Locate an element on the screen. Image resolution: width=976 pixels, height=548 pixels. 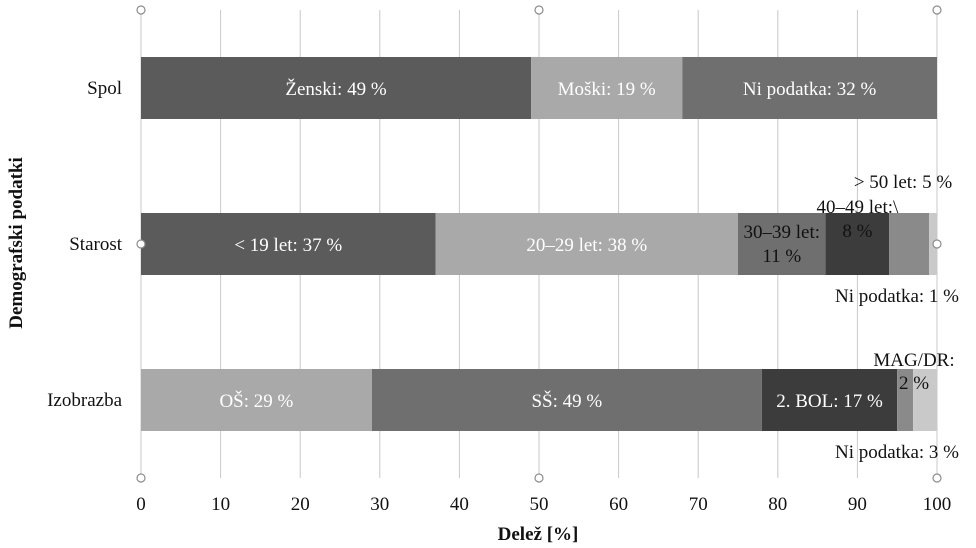
category-label: Starost is located at coordinates (96, 244).